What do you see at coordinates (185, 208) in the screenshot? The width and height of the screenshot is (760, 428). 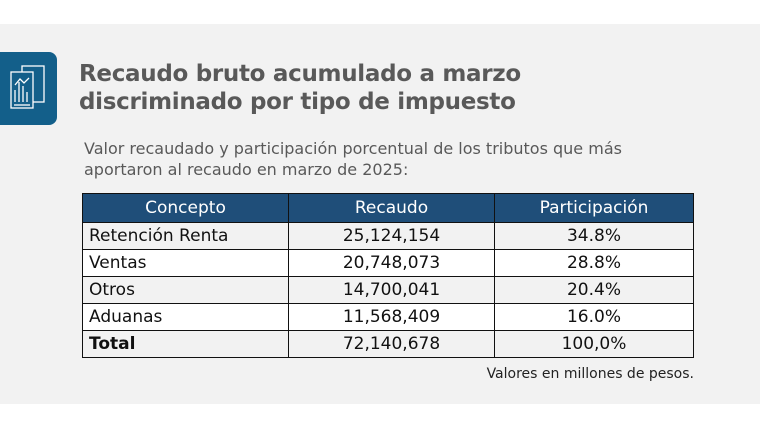 I see `header-concepto: Concepto` at bounding box center [185, 208].